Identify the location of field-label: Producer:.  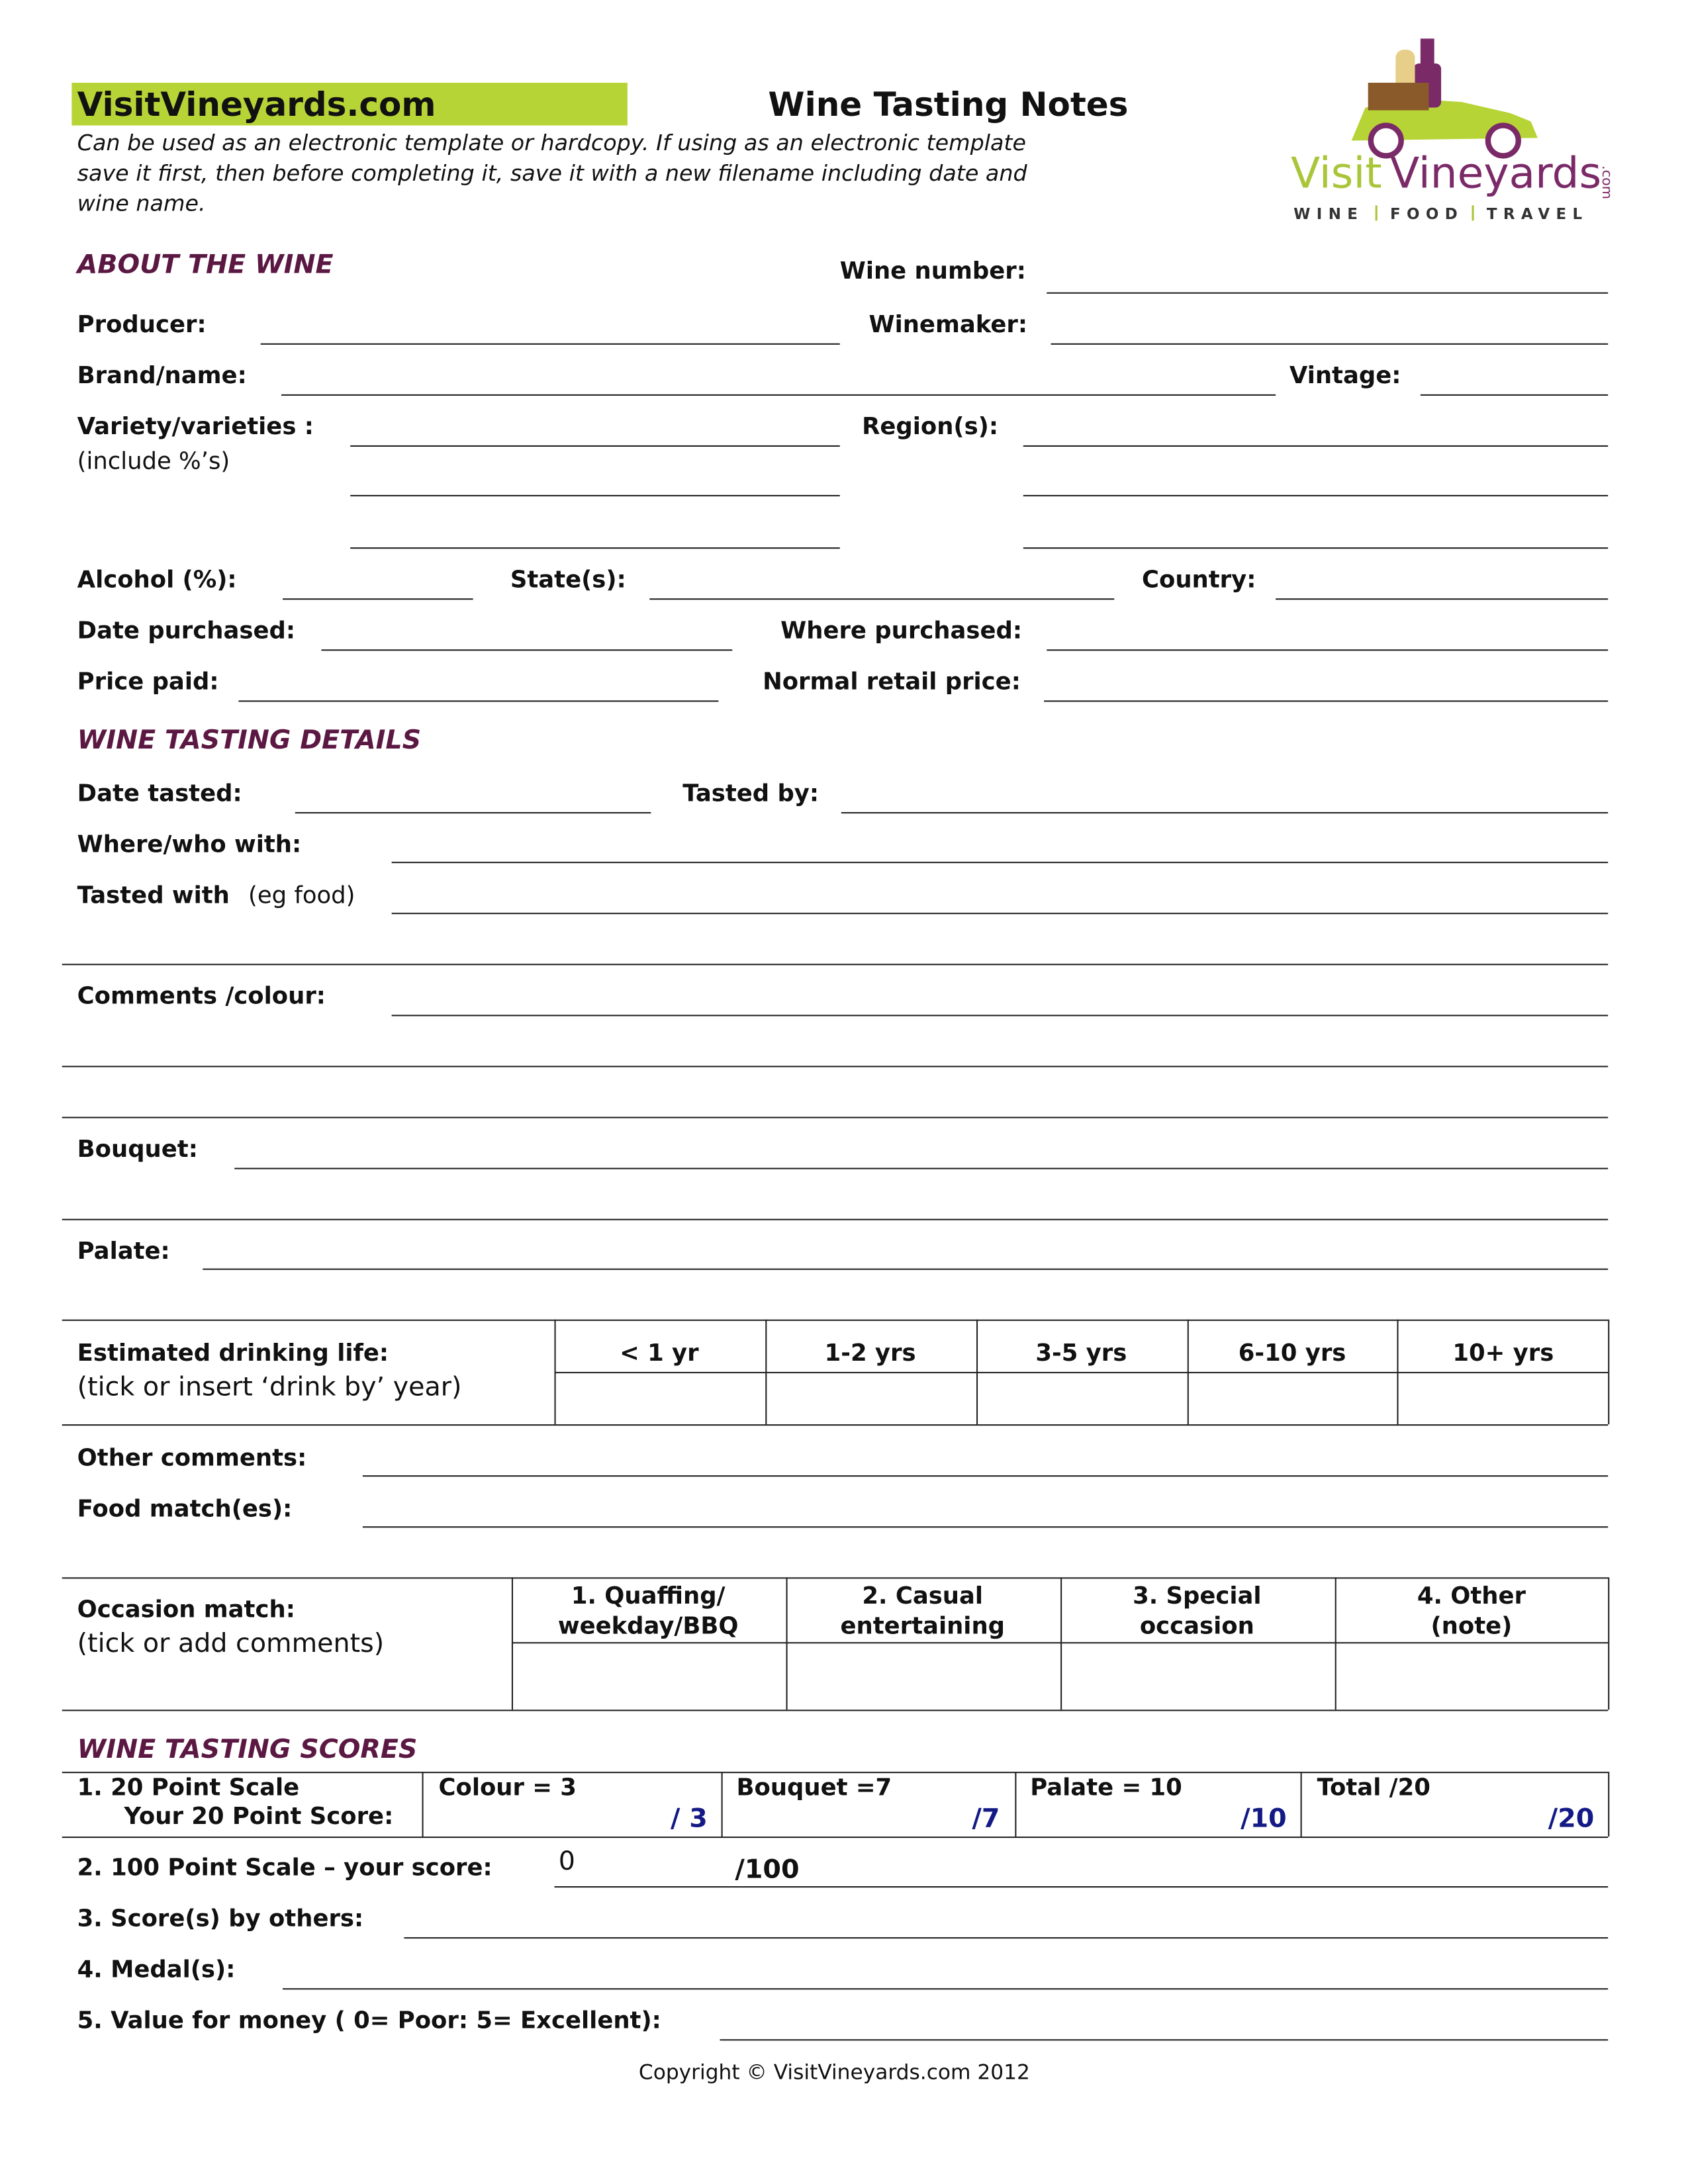
(142, 325).